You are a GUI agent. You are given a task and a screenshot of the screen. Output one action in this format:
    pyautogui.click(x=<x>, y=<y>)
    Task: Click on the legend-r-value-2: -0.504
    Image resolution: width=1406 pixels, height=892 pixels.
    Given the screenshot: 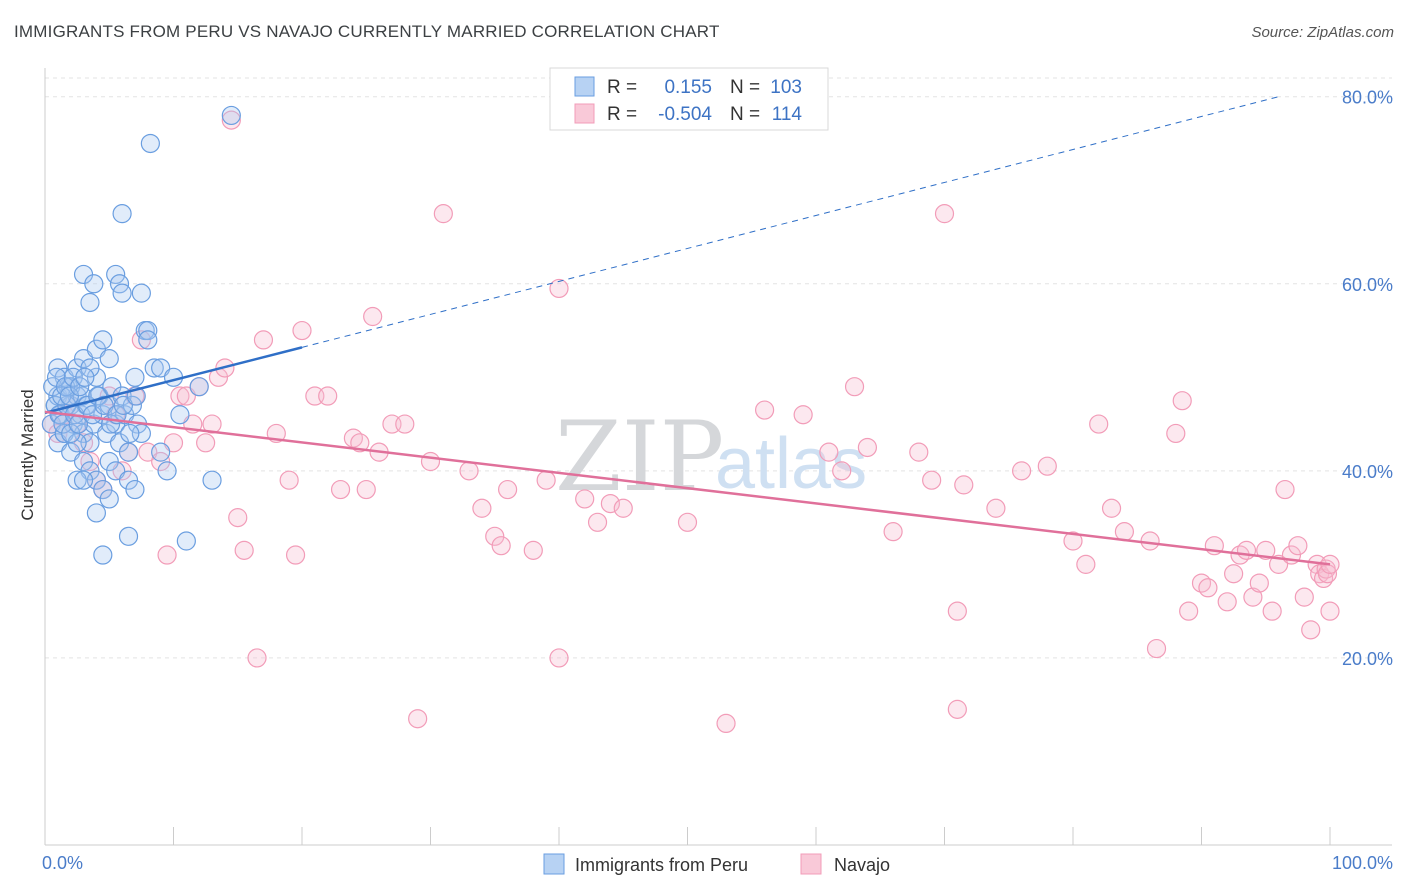 What is the action you would take?
    pyautogui.click(x=685, y=114)
    